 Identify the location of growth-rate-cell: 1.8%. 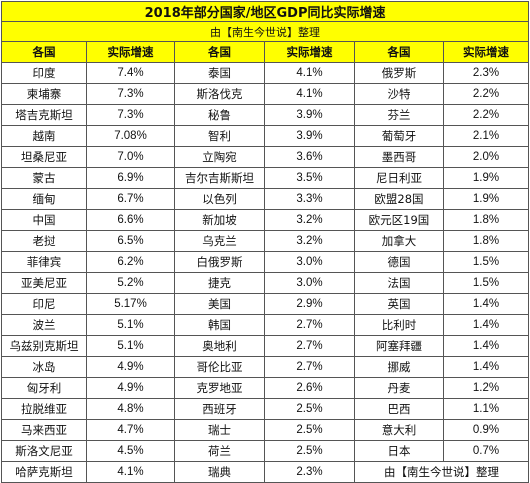
(486, 241).